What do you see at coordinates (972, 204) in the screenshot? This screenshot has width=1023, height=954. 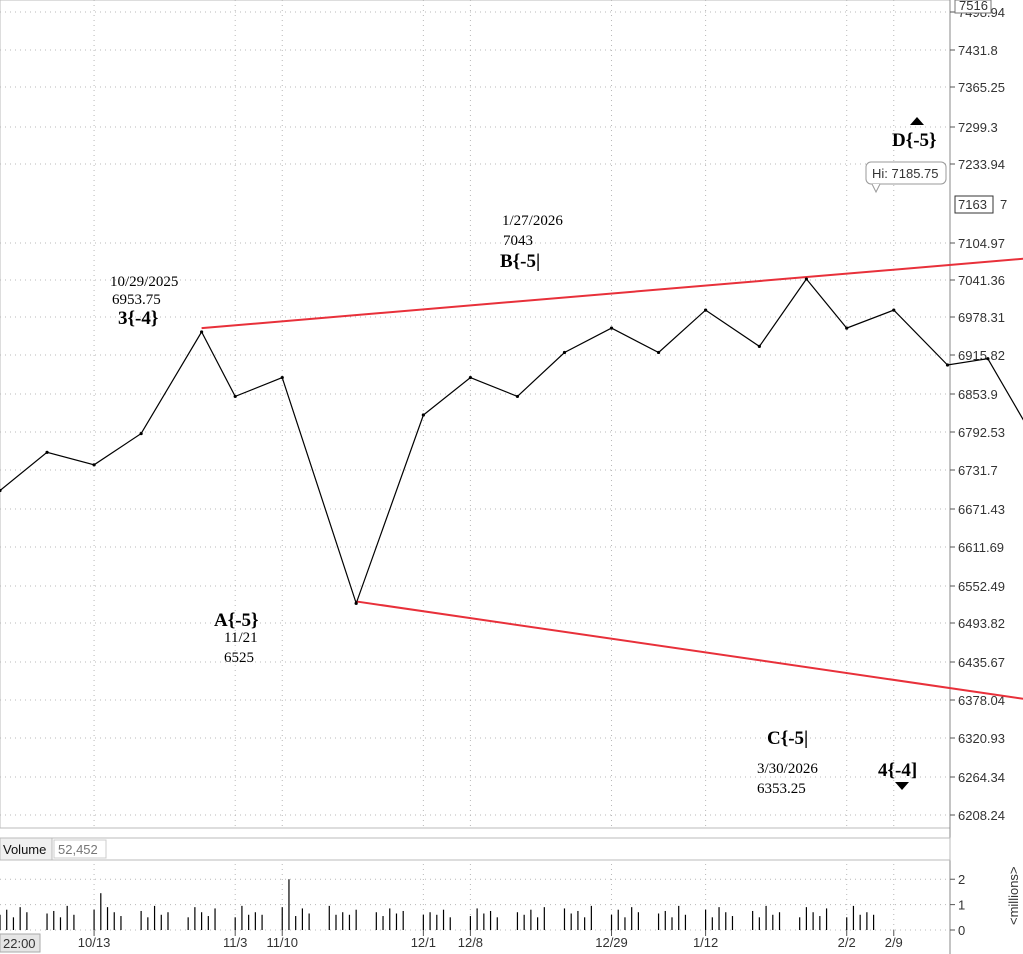 I see `last-price-label: 7163` at bounding box center [972, 204].